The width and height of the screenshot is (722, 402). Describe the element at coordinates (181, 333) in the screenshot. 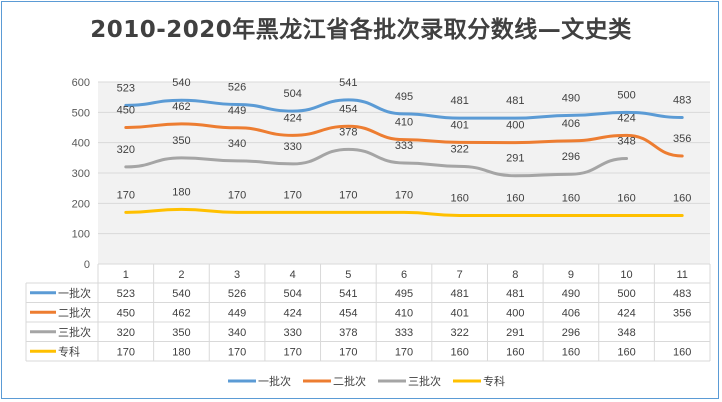

I see `table-cell-value: 350` at that location.